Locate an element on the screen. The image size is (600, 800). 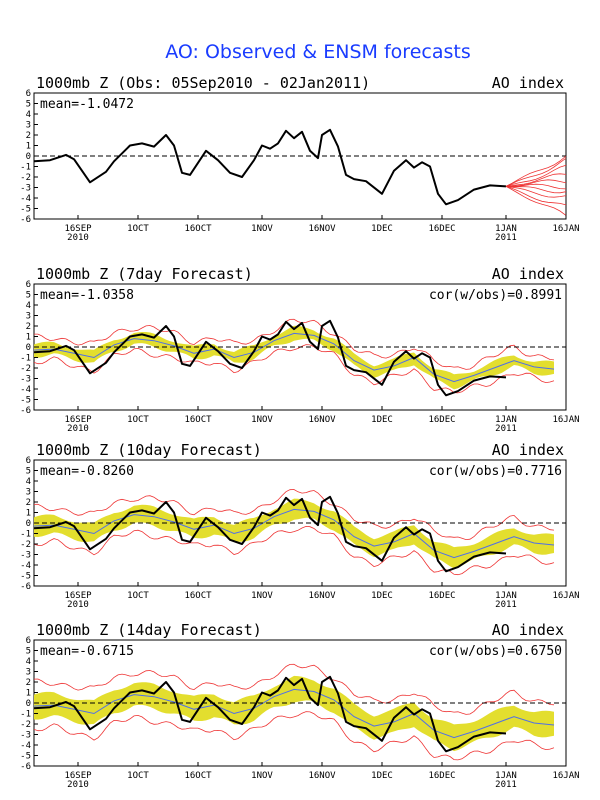
correlation-label: cor(w/obs)=0.6750 is located at coordinates (495, 651).